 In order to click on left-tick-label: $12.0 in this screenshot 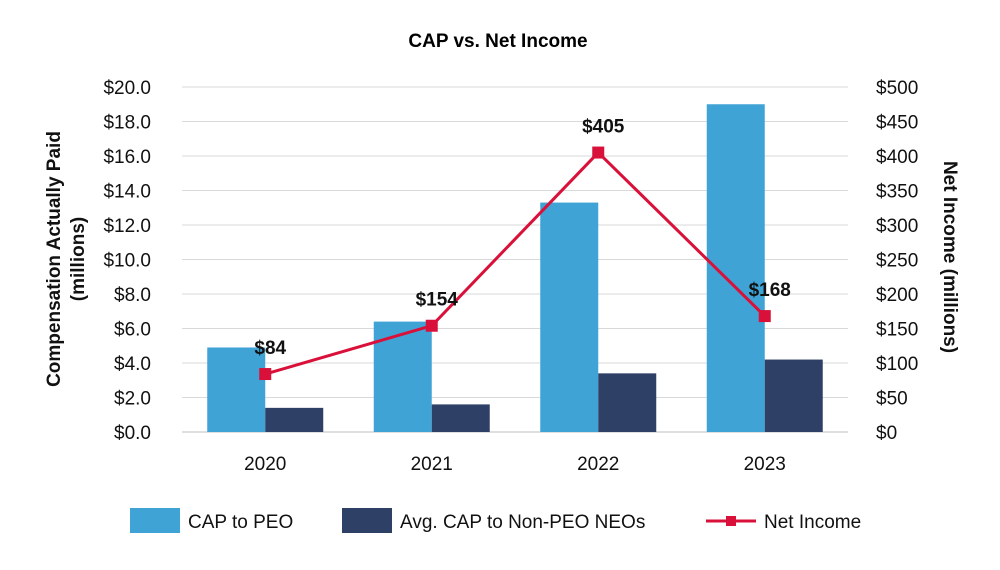, I will do `click(127, 226)`.